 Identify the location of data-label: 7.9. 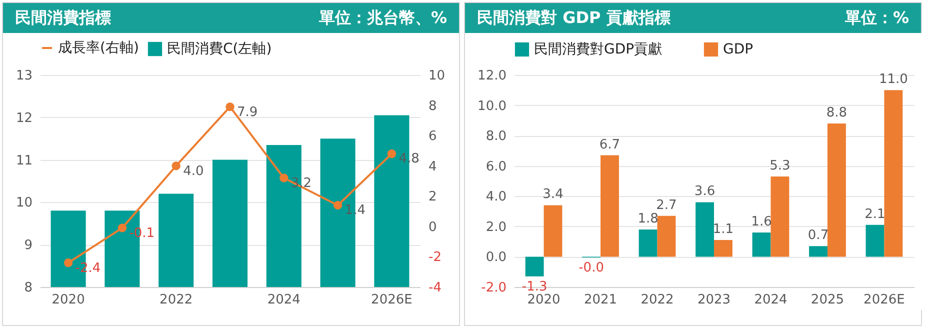
(247, 112).